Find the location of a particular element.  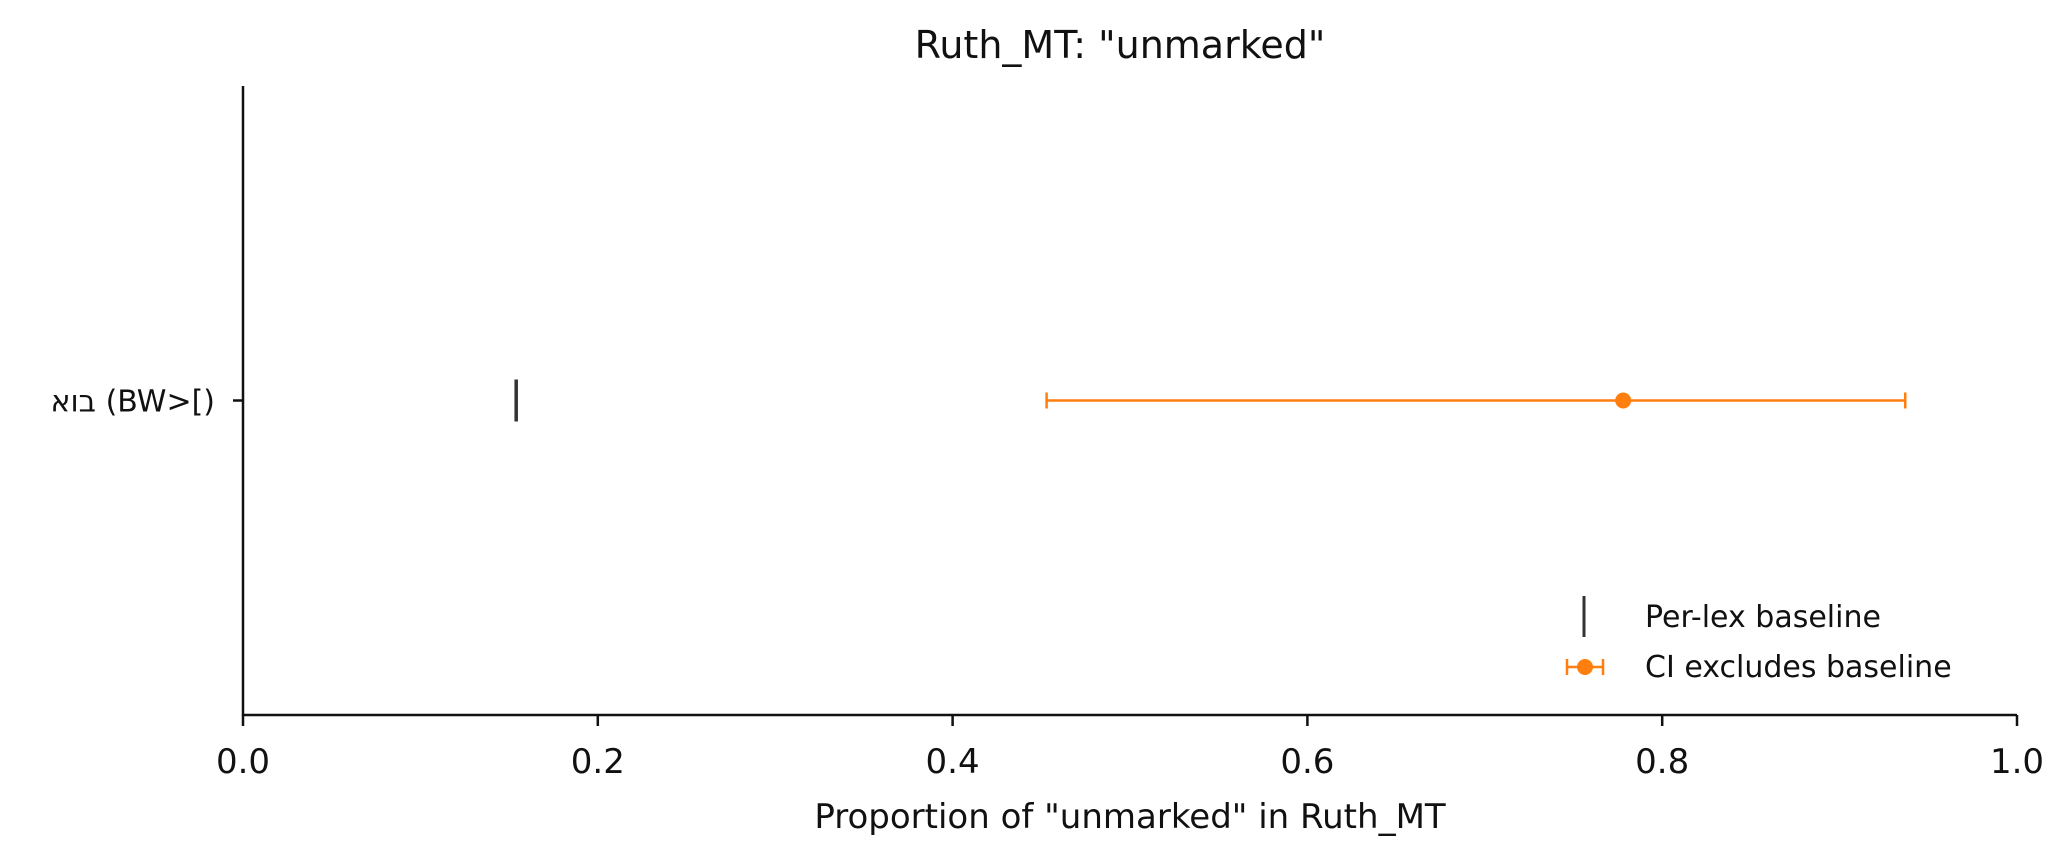

chart-title: Ruth_MT: "unmarked" is located at coordinates (1120, 45).